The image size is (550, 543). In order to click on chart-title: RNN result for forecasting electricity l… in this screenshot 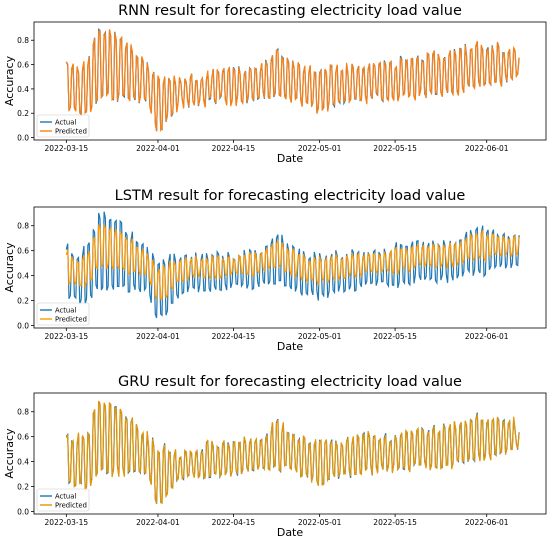, I will do `click(290, 11)`.